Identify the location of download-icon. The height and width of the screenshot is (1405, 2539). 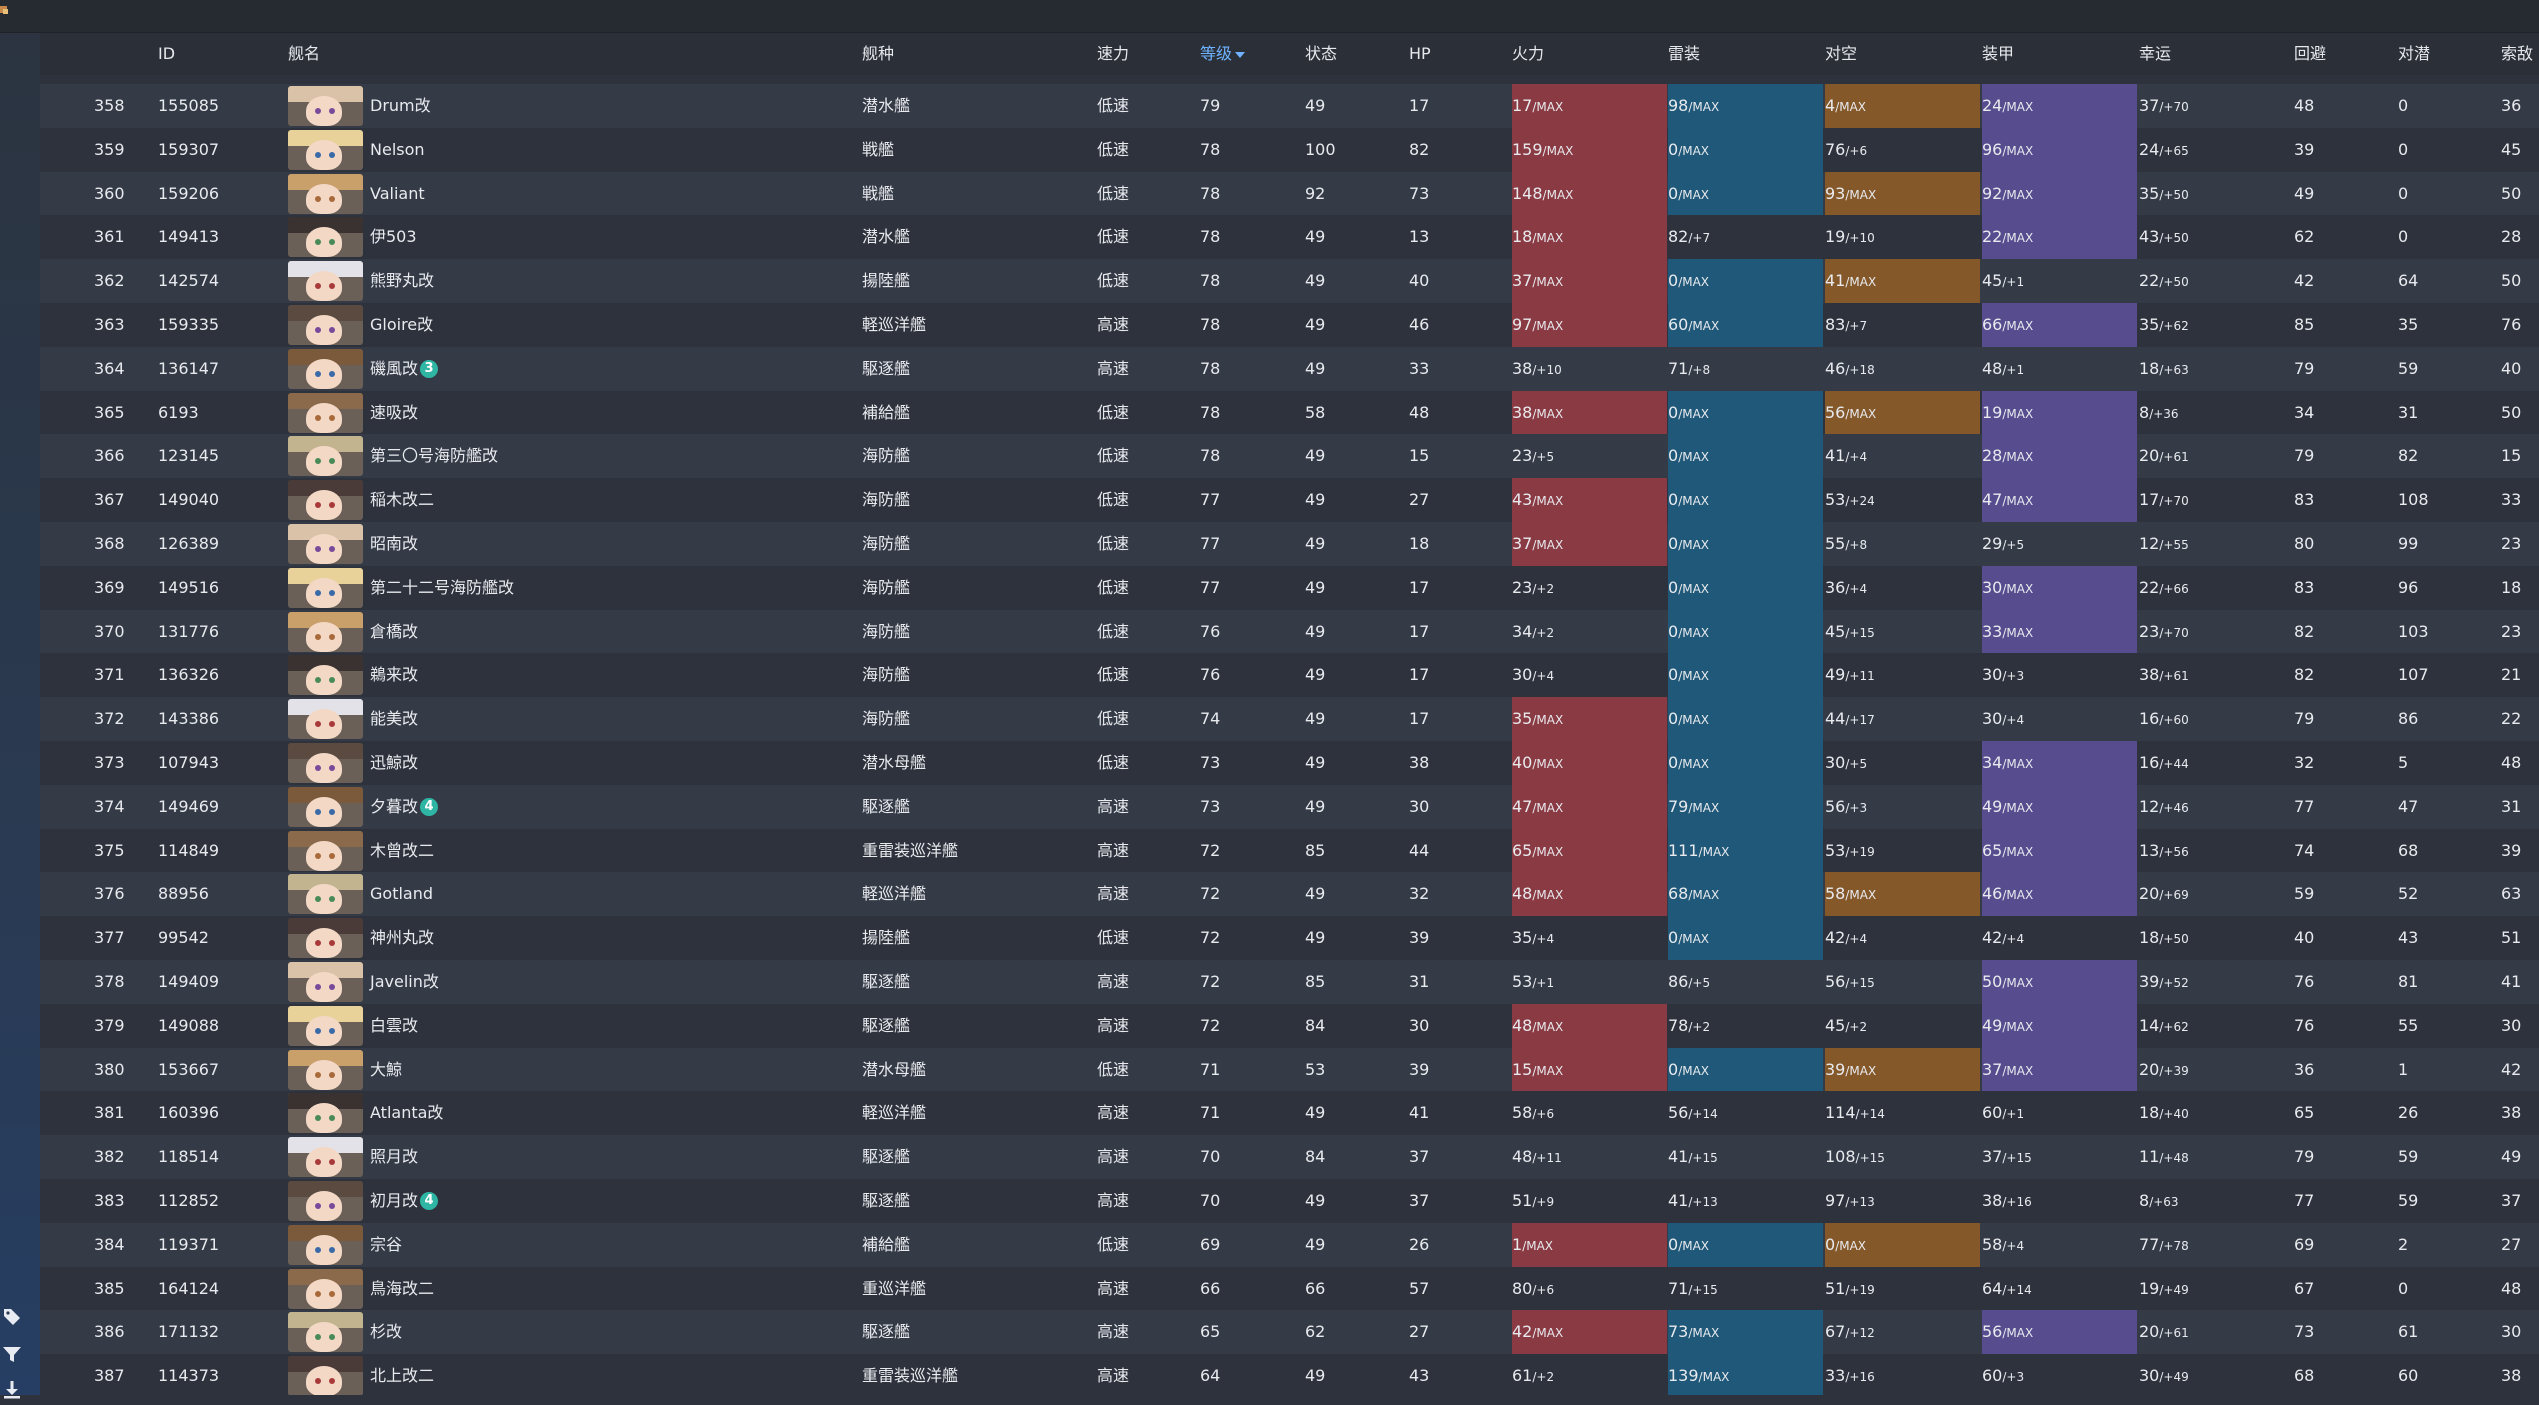
(12, 1390).